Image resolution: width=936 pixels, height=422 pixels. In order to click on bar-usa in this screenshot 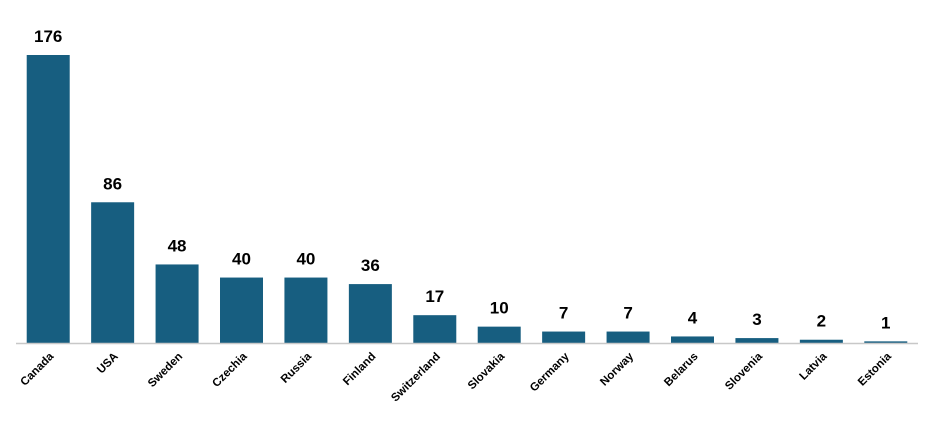, I will do `click(113, 272)`.